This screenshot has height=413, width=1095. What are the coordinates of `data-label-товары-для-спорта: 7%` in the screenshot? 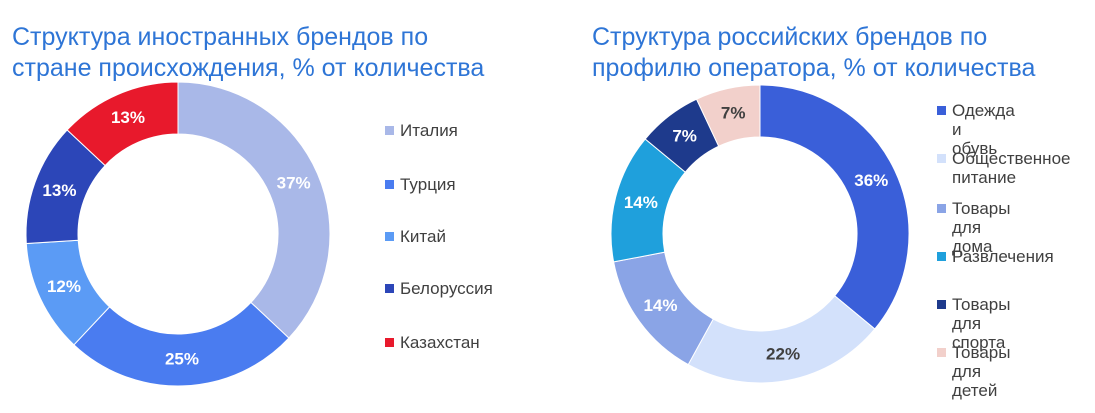 It's located at (684, 135).